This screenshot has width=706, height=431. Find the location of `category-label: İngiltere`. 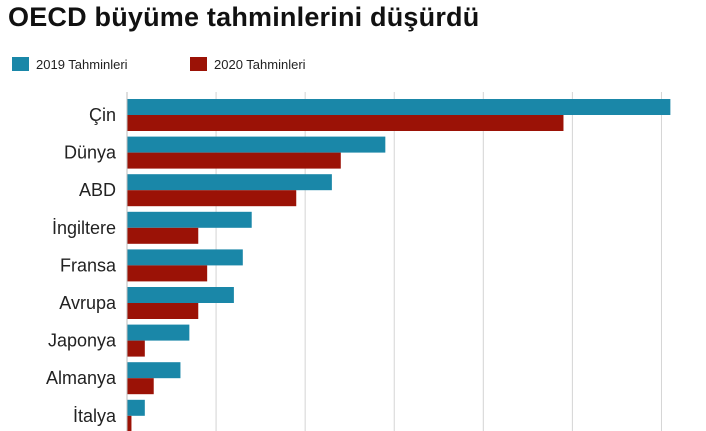

category-label: İngiltere is located at coordinates (84, 228).